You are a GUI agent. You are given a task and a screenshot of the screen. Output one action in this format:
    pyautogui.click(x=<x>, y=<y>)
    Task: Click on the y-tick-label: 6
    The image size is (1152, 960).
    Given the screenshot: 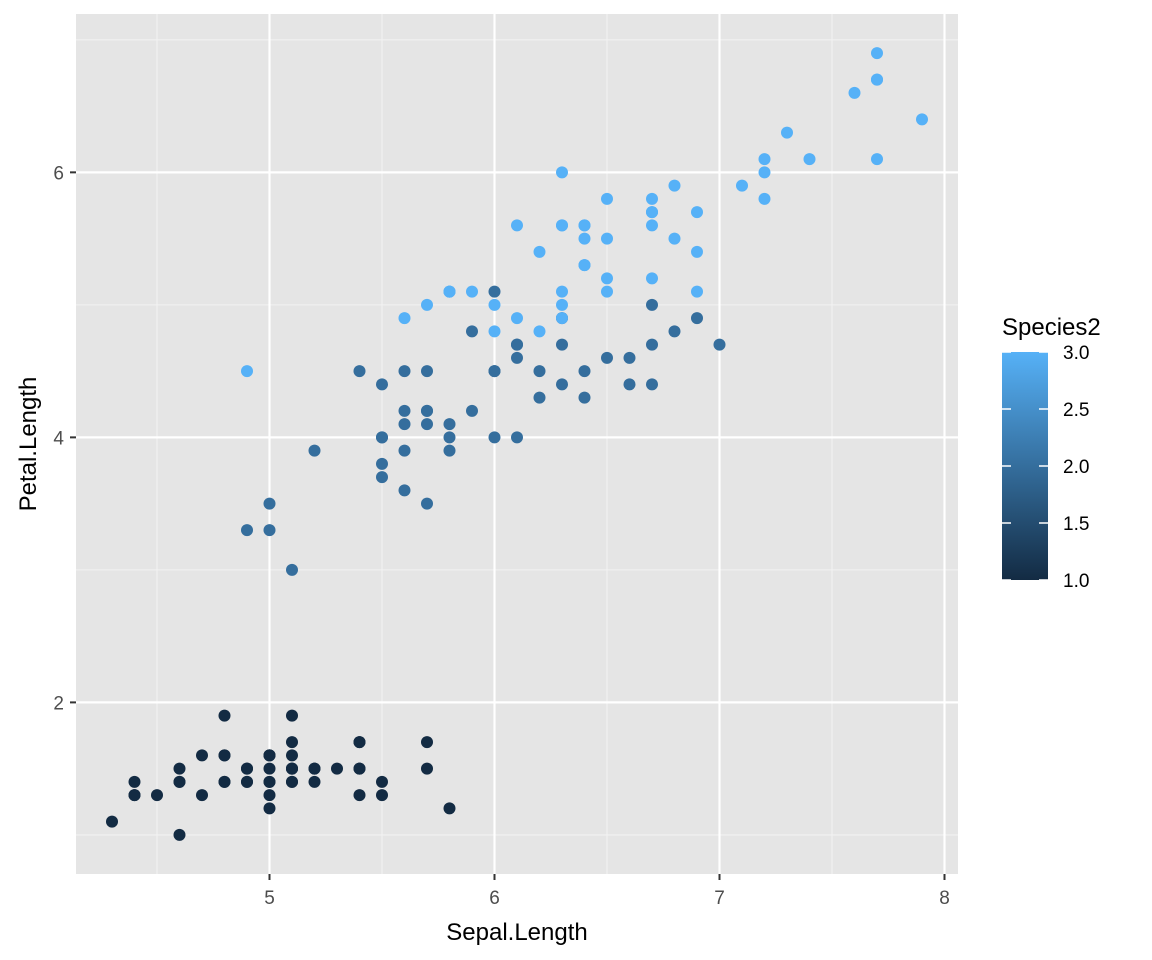 What is the action you would take?
    pyautogui.click(x=58, y=173)
    